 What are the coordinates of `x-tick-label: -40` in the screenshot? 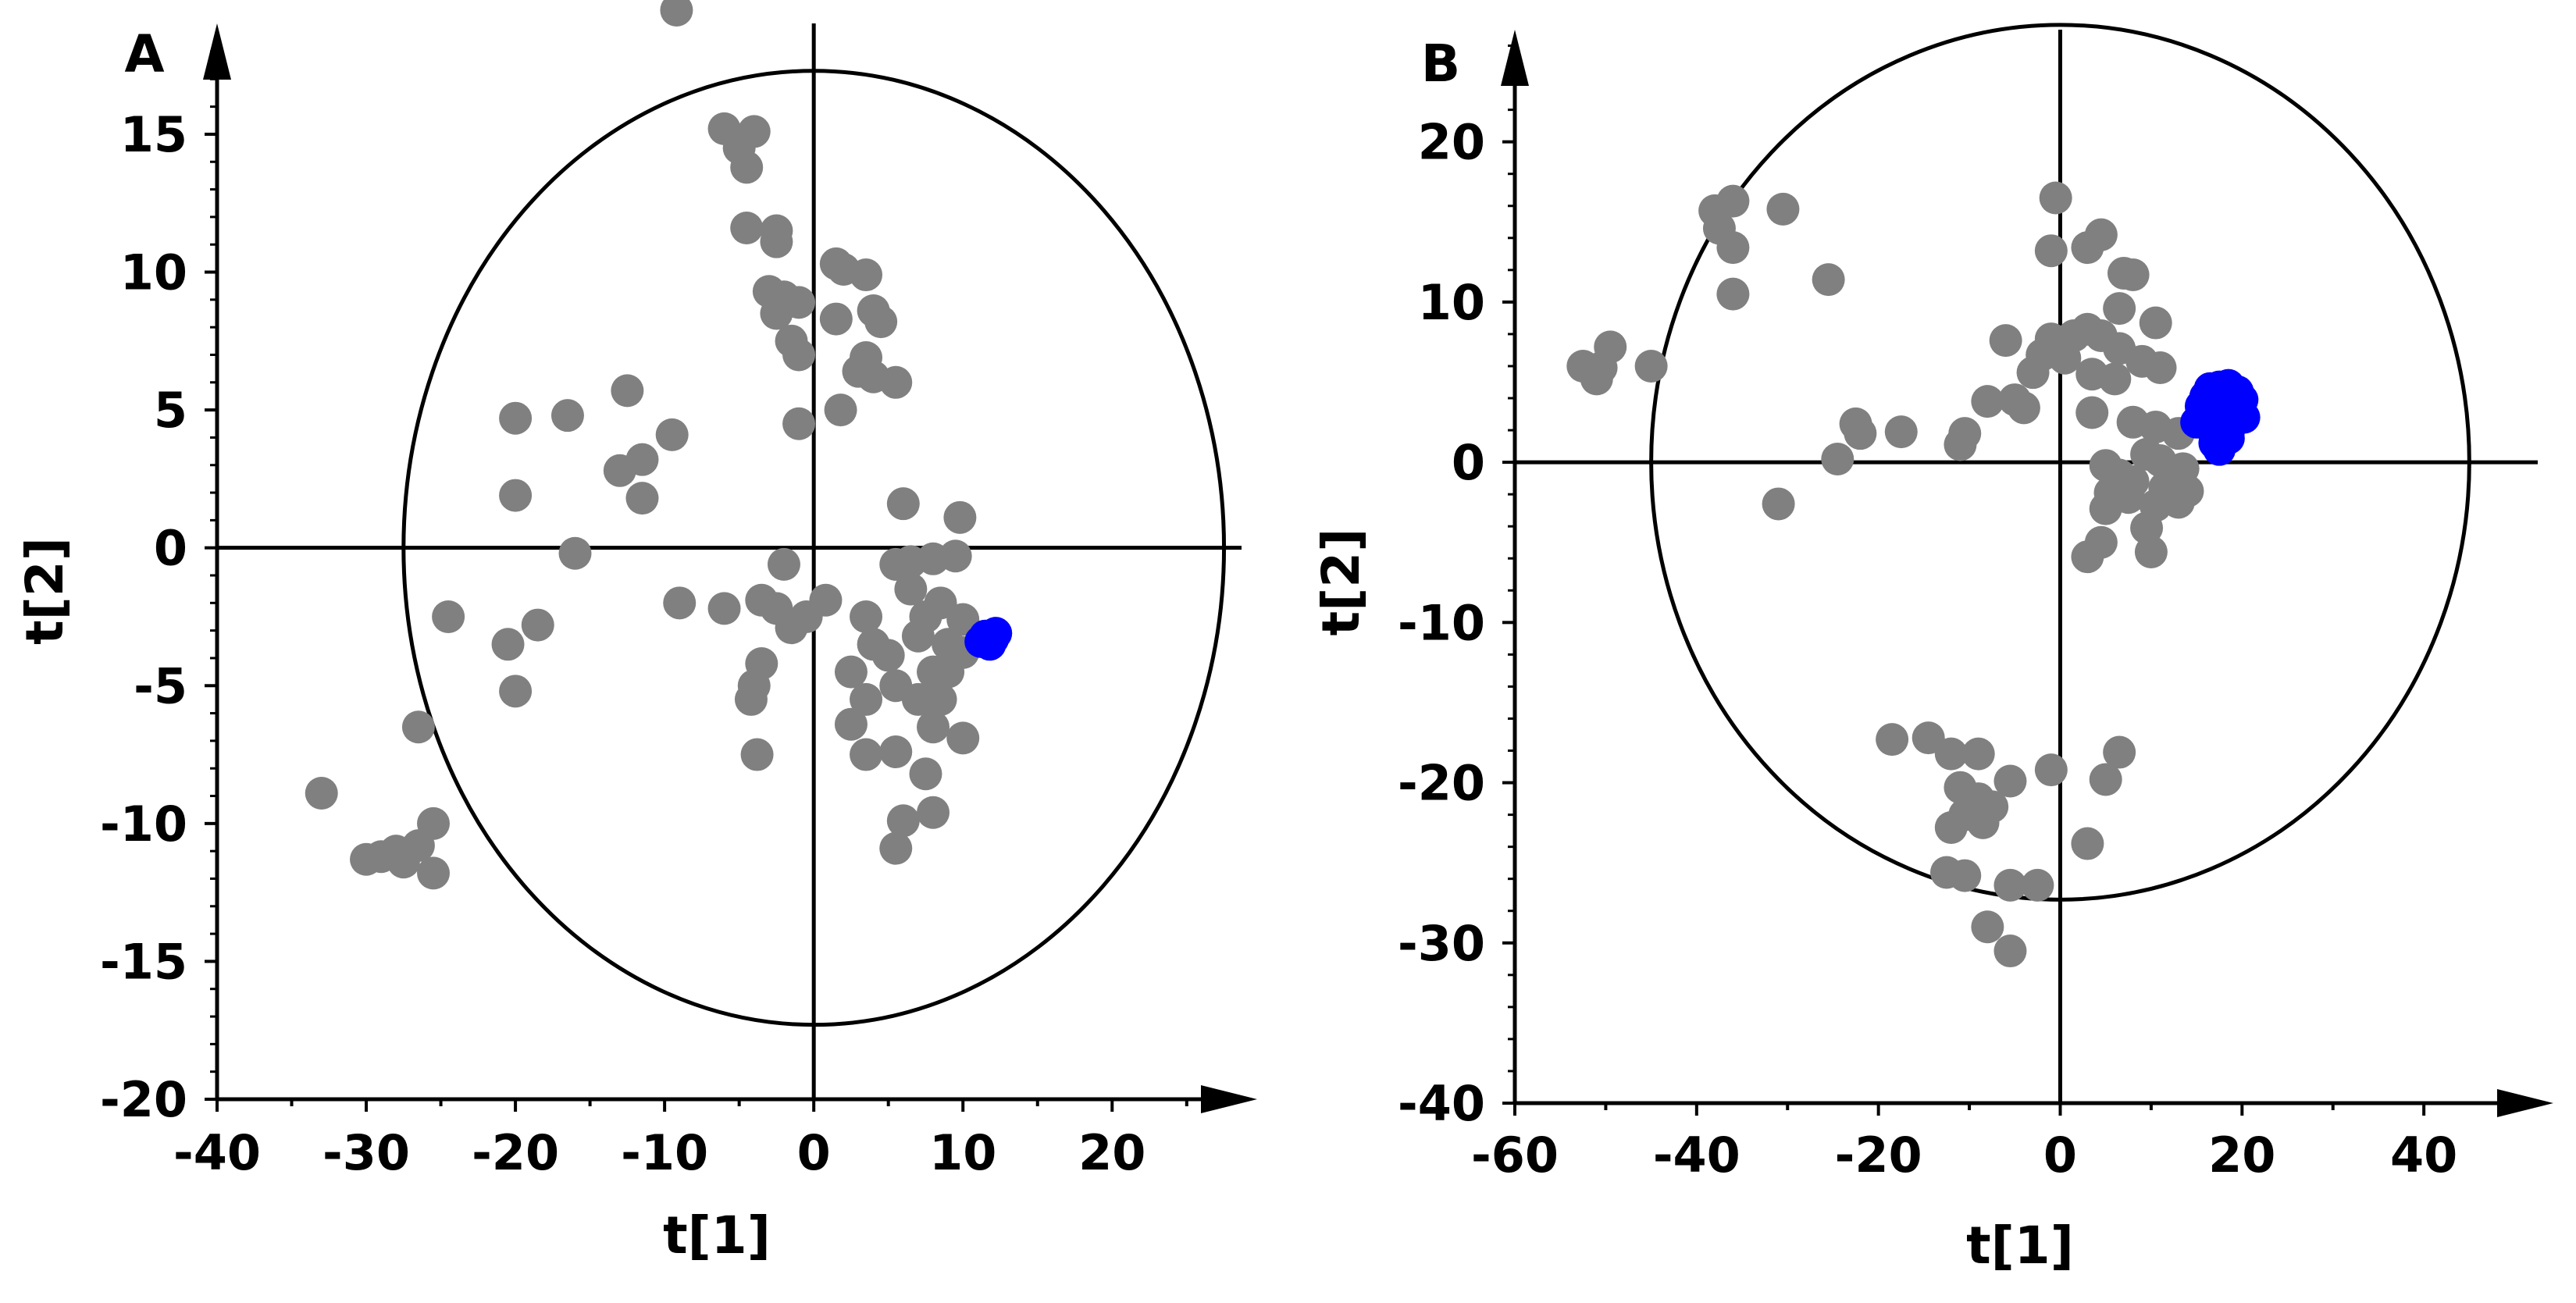 It's located at (1696, 1155).